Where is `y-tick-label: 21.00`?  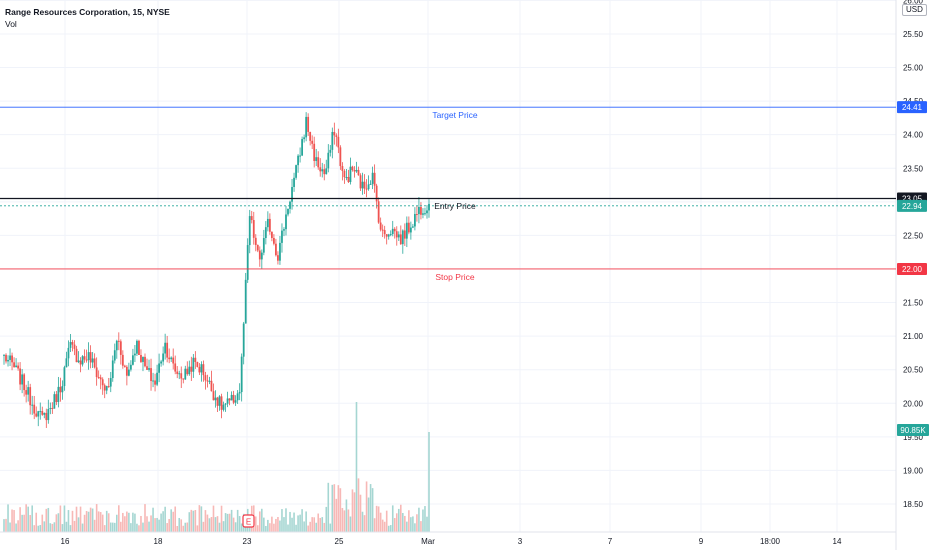
y-tick-label: 21.00 is located at coordinates (913, 336).